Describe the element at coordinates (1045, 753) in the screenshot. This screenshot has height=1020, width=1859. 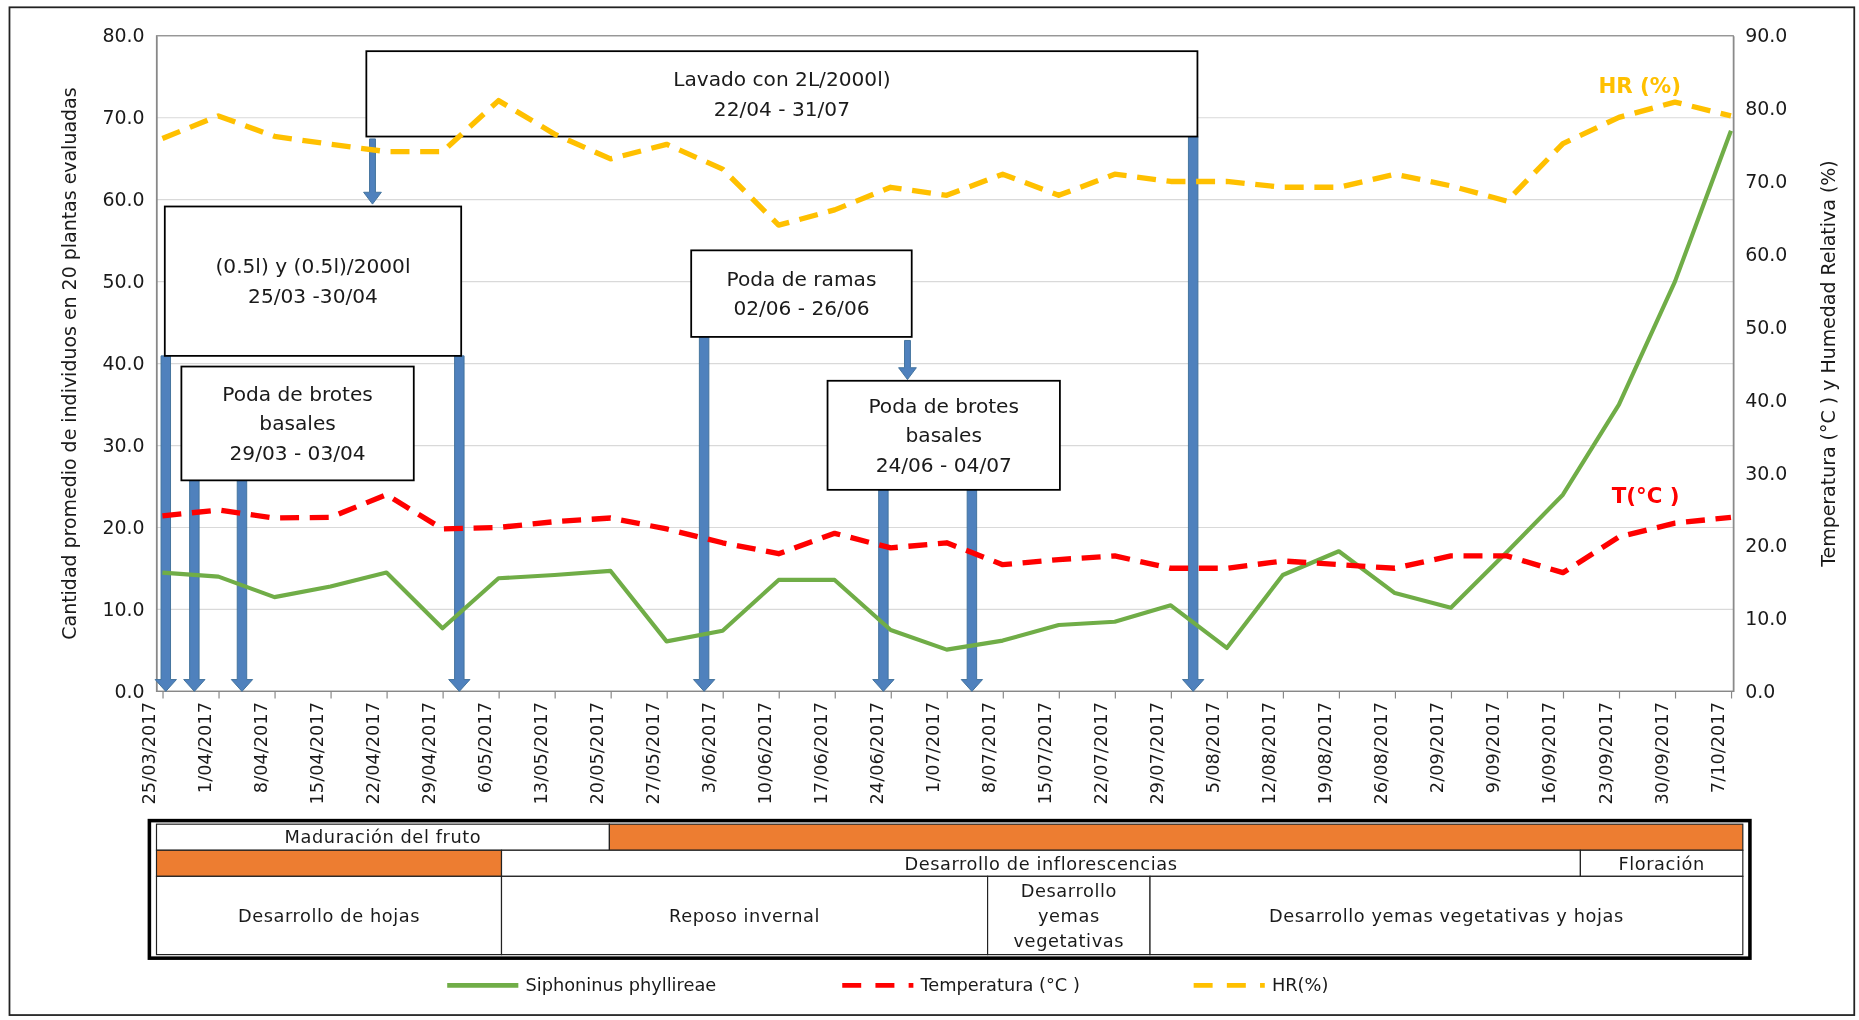
I see `x-tick-label: 15/07/2017` at that location.